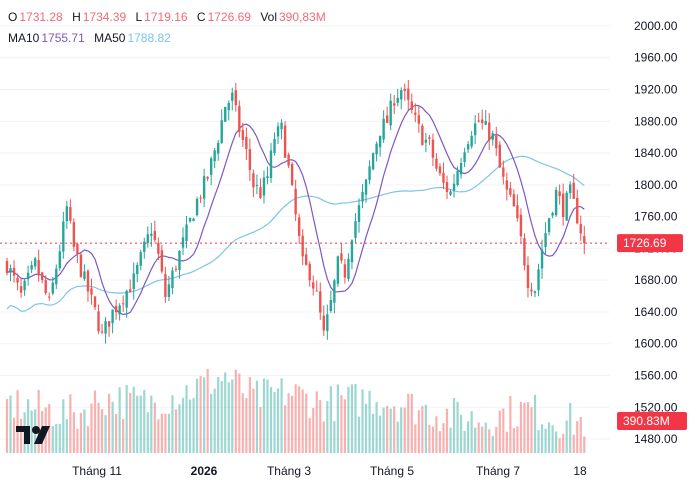  I want to click on y-tick-label: 1480.00, so click(656, 439).